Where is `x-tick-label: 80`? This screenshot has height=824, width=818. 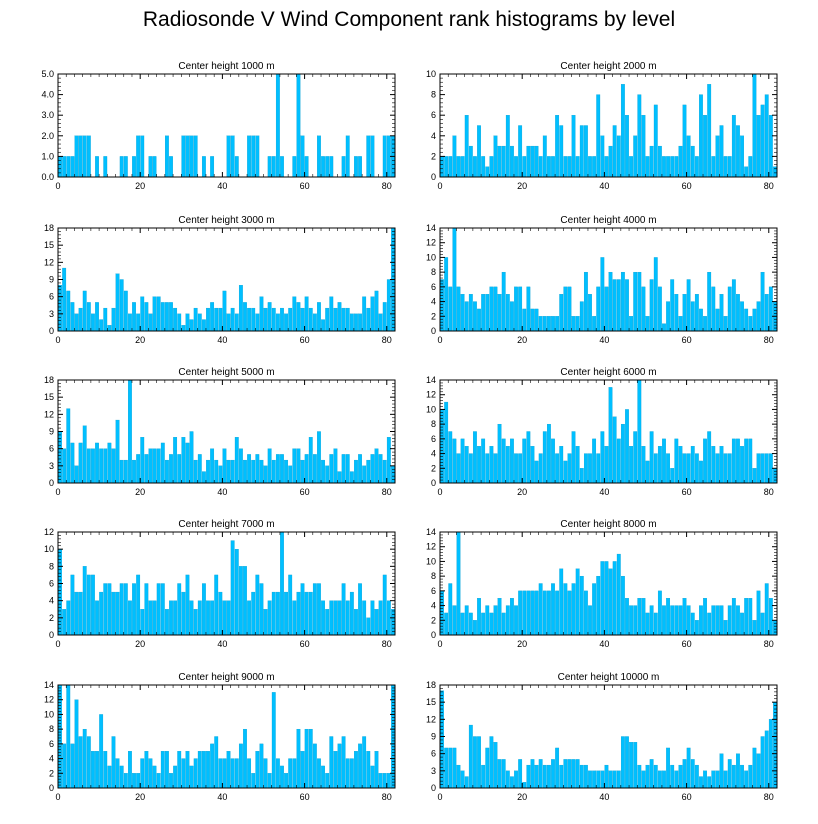 x-tick-label: 80 is located at coordinates (769, 644).